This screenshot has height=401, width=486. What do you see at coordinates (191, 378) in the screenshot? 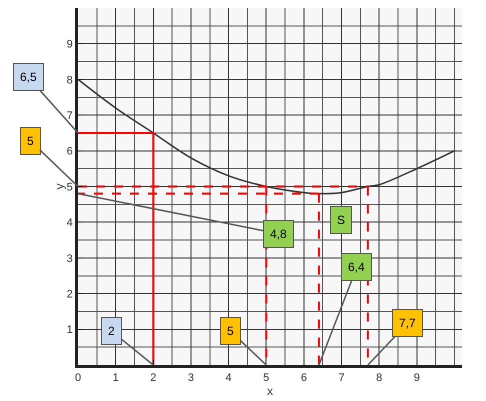
I see `x-tick-label: 3` at bounding box center [191, 378].